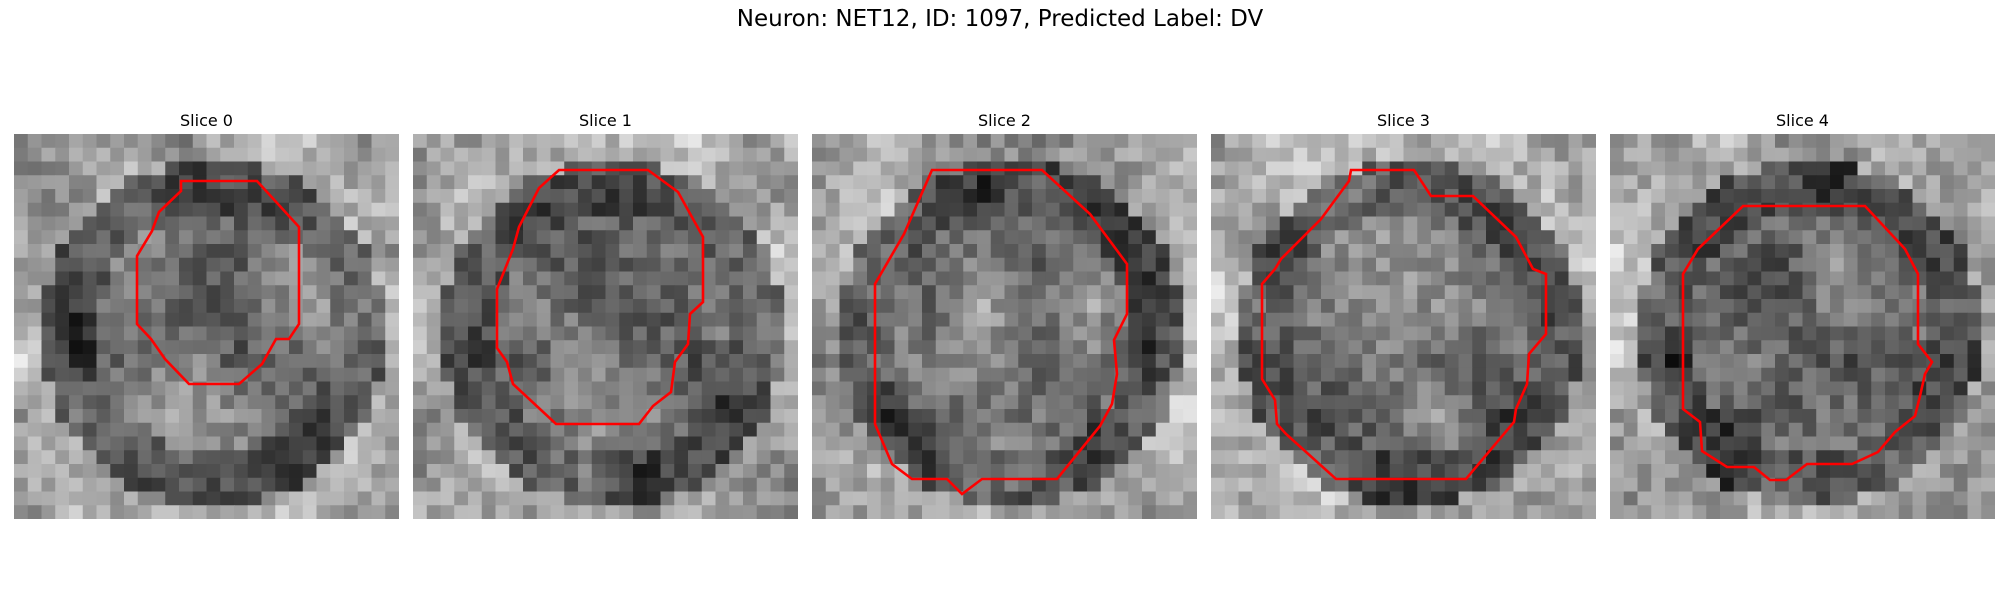  What do you see at coordinates (605, 120) in the screenshot?
I see `slice-title-1: Slice 1` at bounding box center [605, 120].